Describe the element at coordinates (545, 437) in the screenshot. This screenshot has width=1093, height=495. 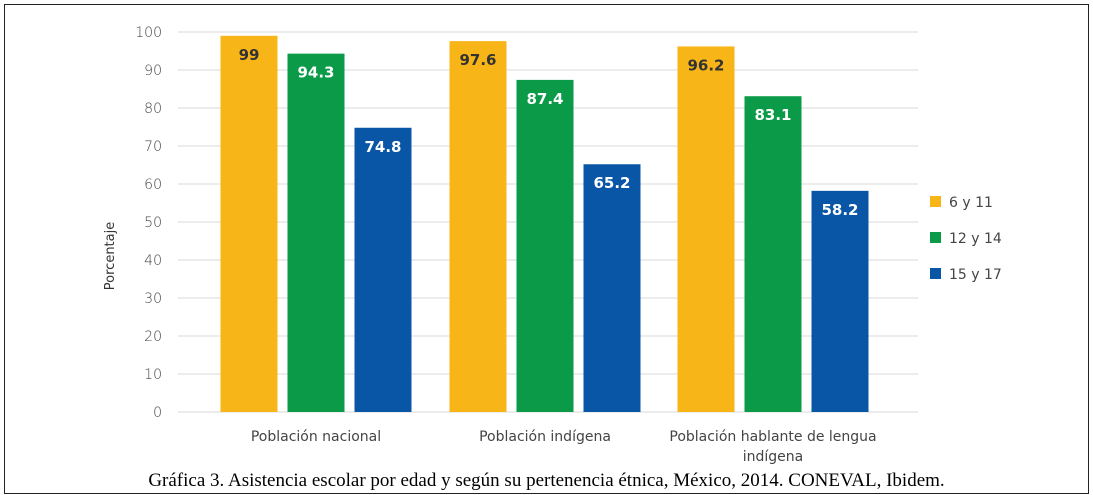
I see `x-category-label: Población indígena` at that location.